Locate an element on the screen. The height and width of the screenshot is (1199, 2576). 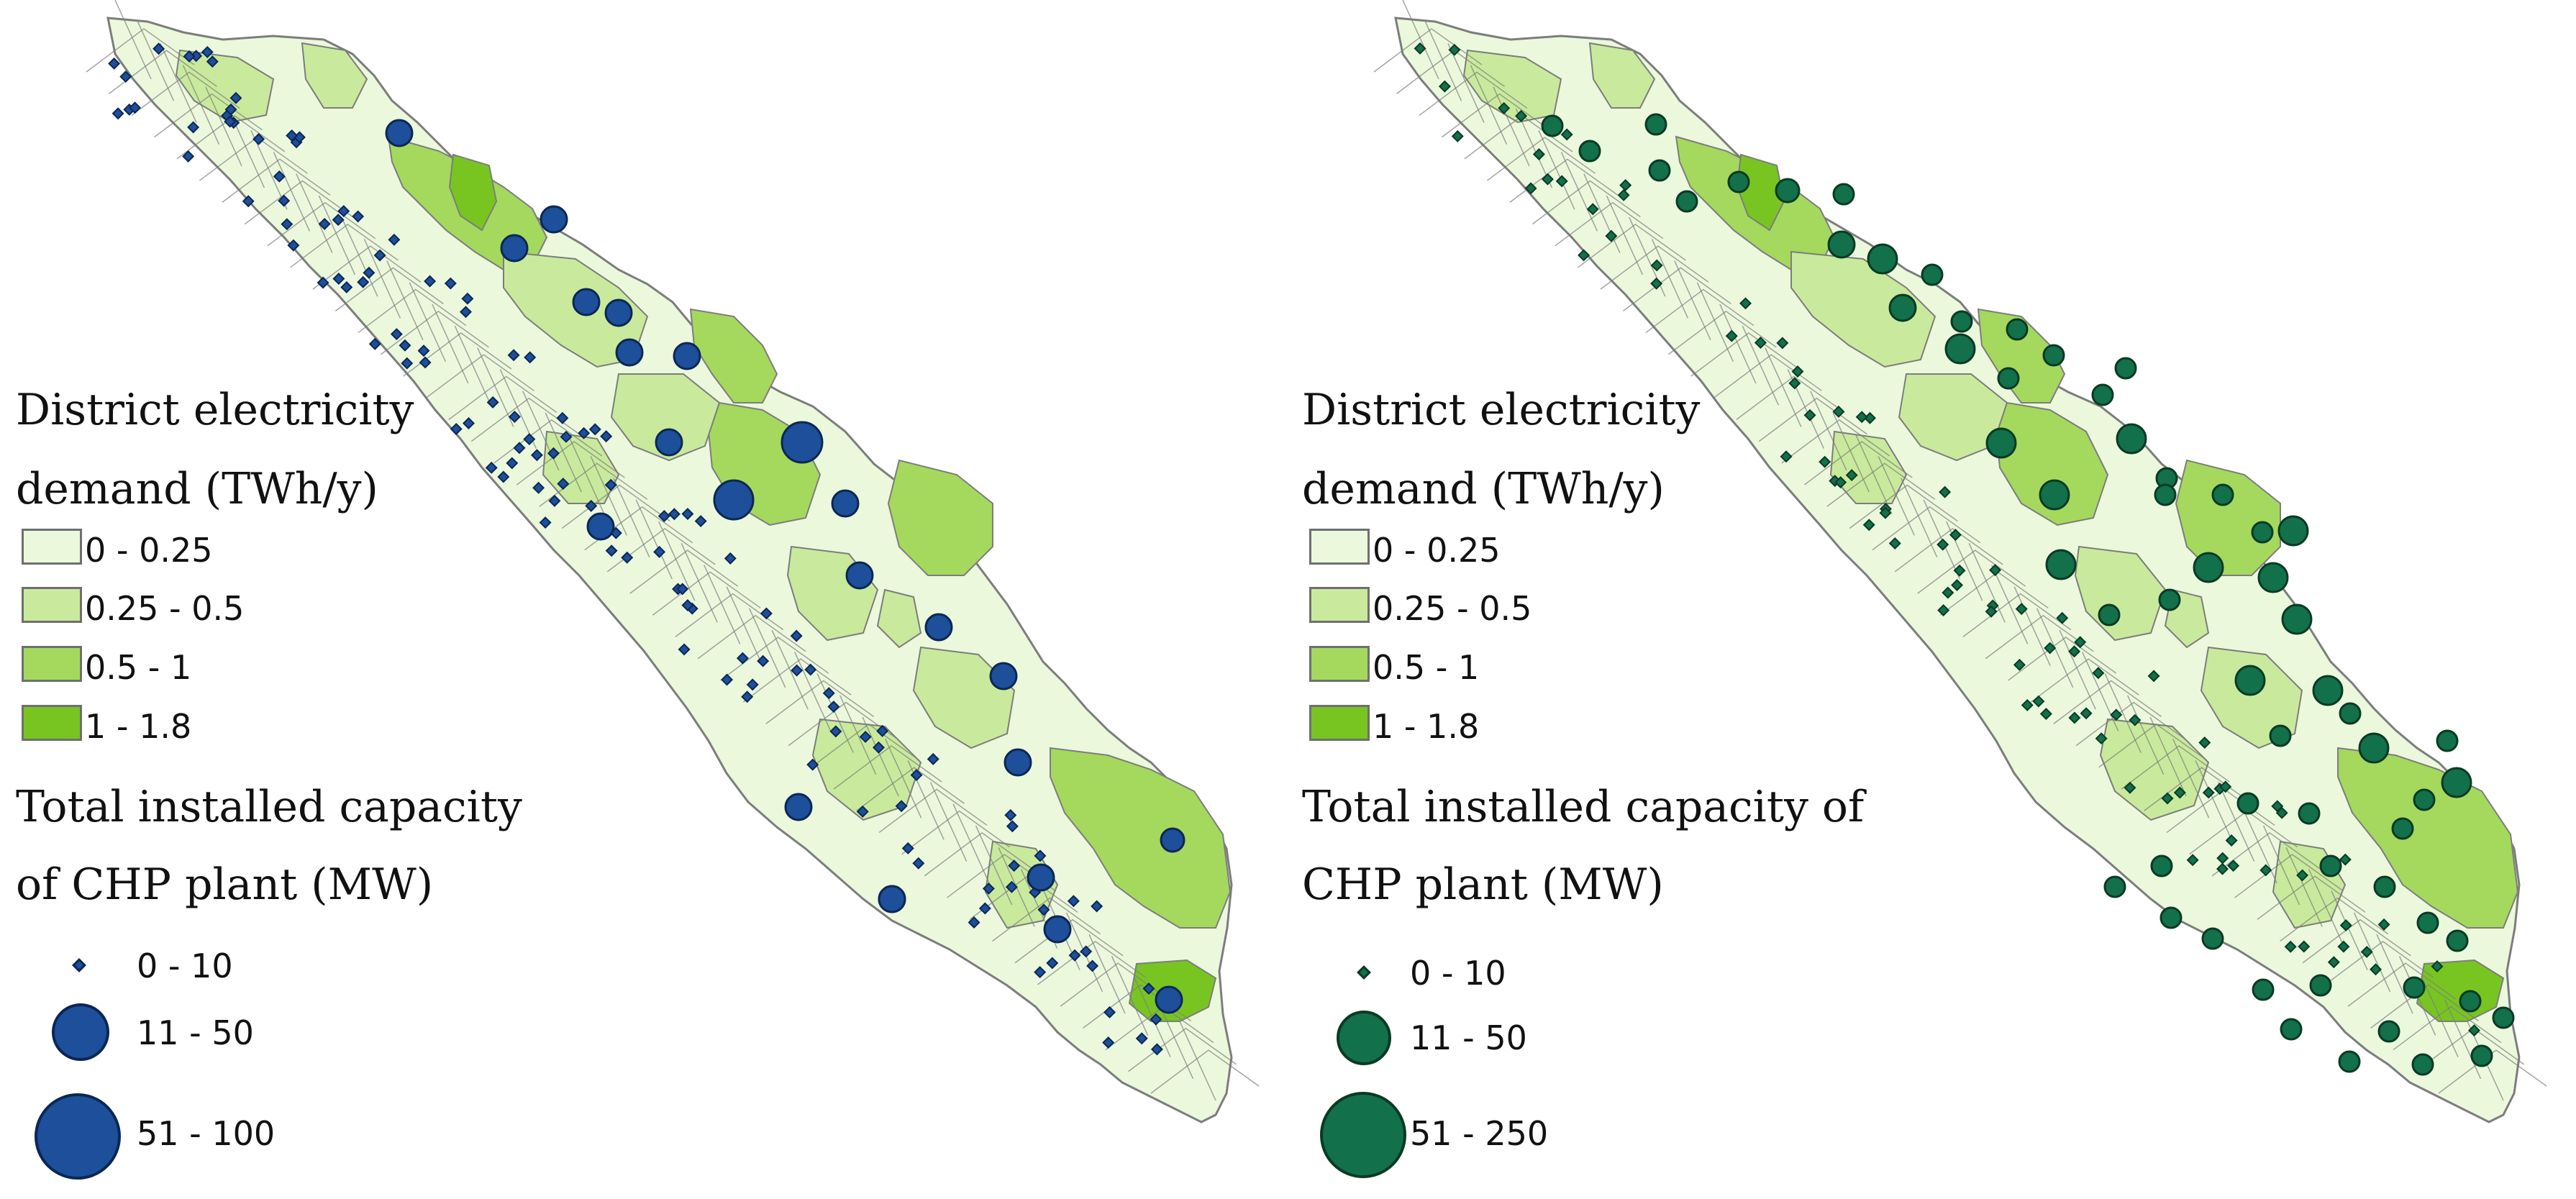
demand-label-1: 0.25 - 0.5 is located at coordinates (165, 608).